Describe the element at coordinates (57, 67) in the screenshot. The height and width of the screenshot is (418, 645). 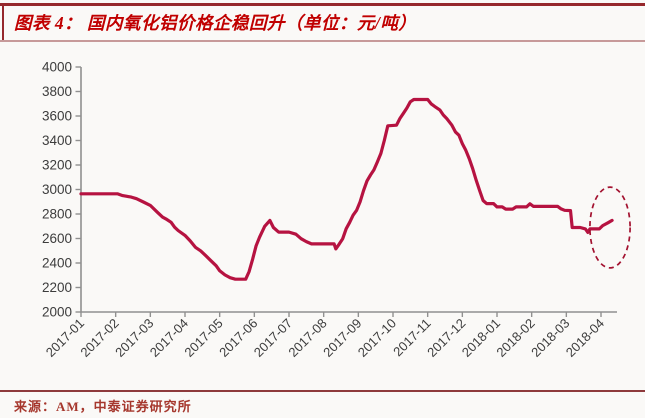
I see `y-axis-tick-label: 4000` at that location.